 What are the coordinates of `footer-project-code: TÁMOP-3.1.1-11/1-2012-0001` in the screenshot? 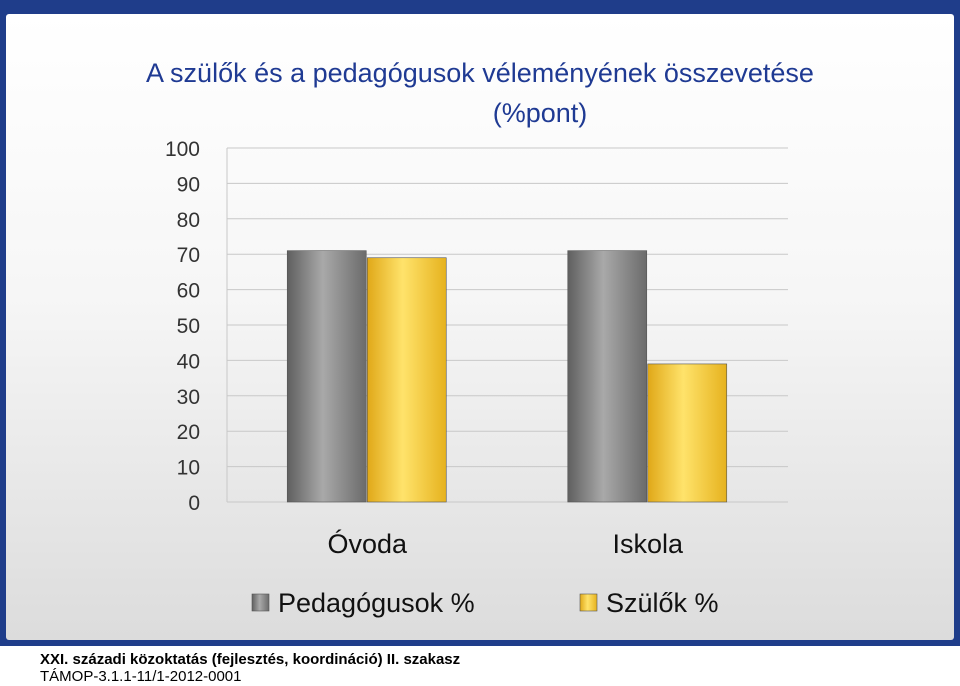 It's located at (141, 676).